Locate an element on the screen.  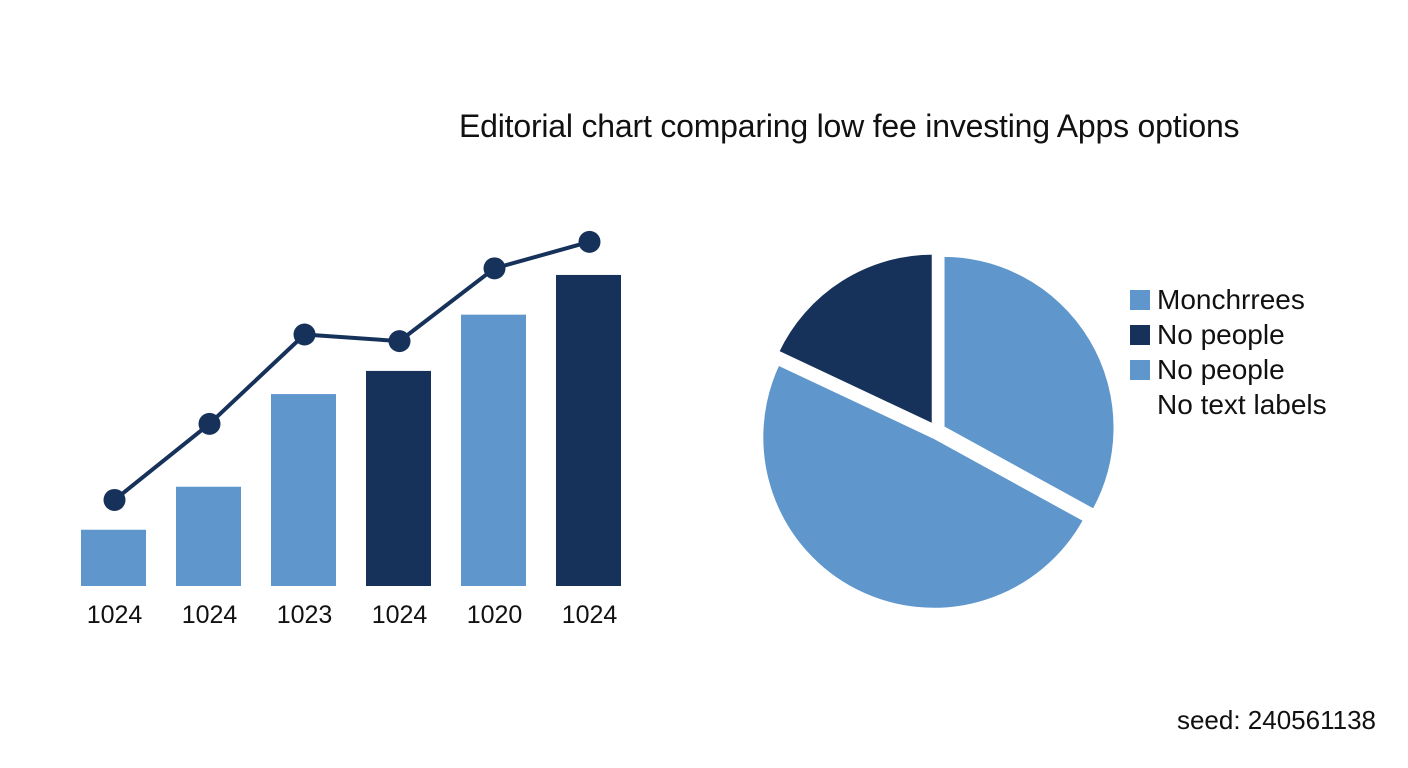
x-tick-label: 1020 is located at coordinates (495, 615).